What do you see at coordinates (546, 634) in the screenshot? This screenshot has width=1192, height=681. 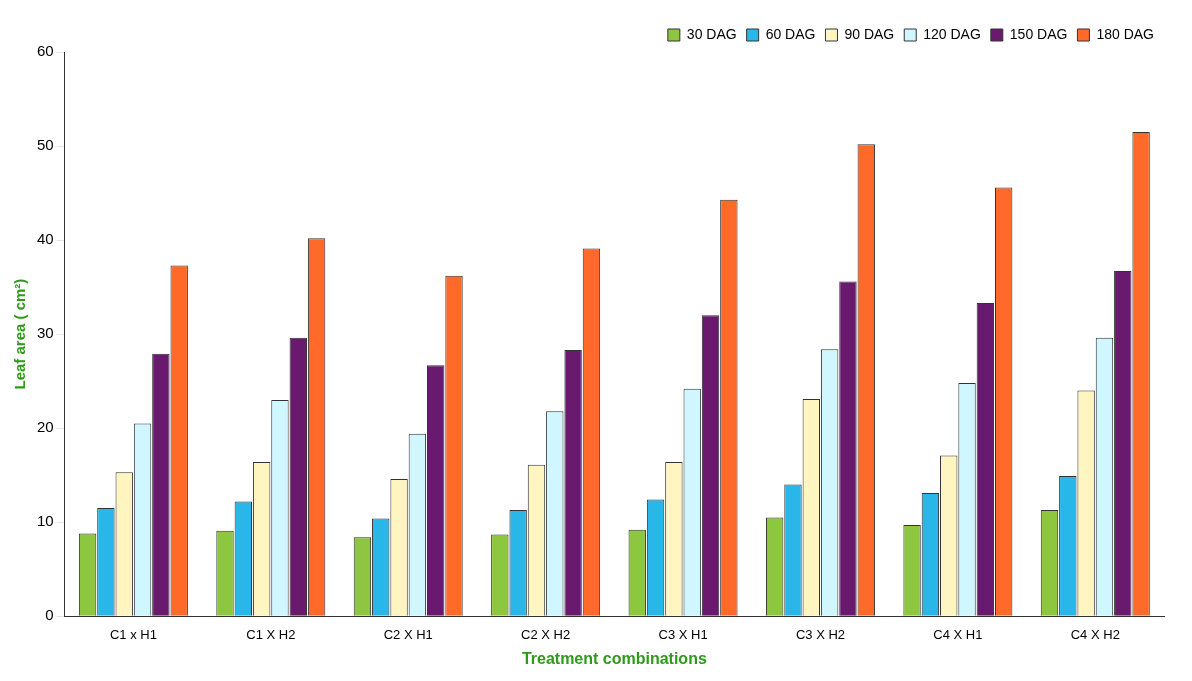 I see `x-tick-label: C2 X H2` at bounding box center [546, 634].